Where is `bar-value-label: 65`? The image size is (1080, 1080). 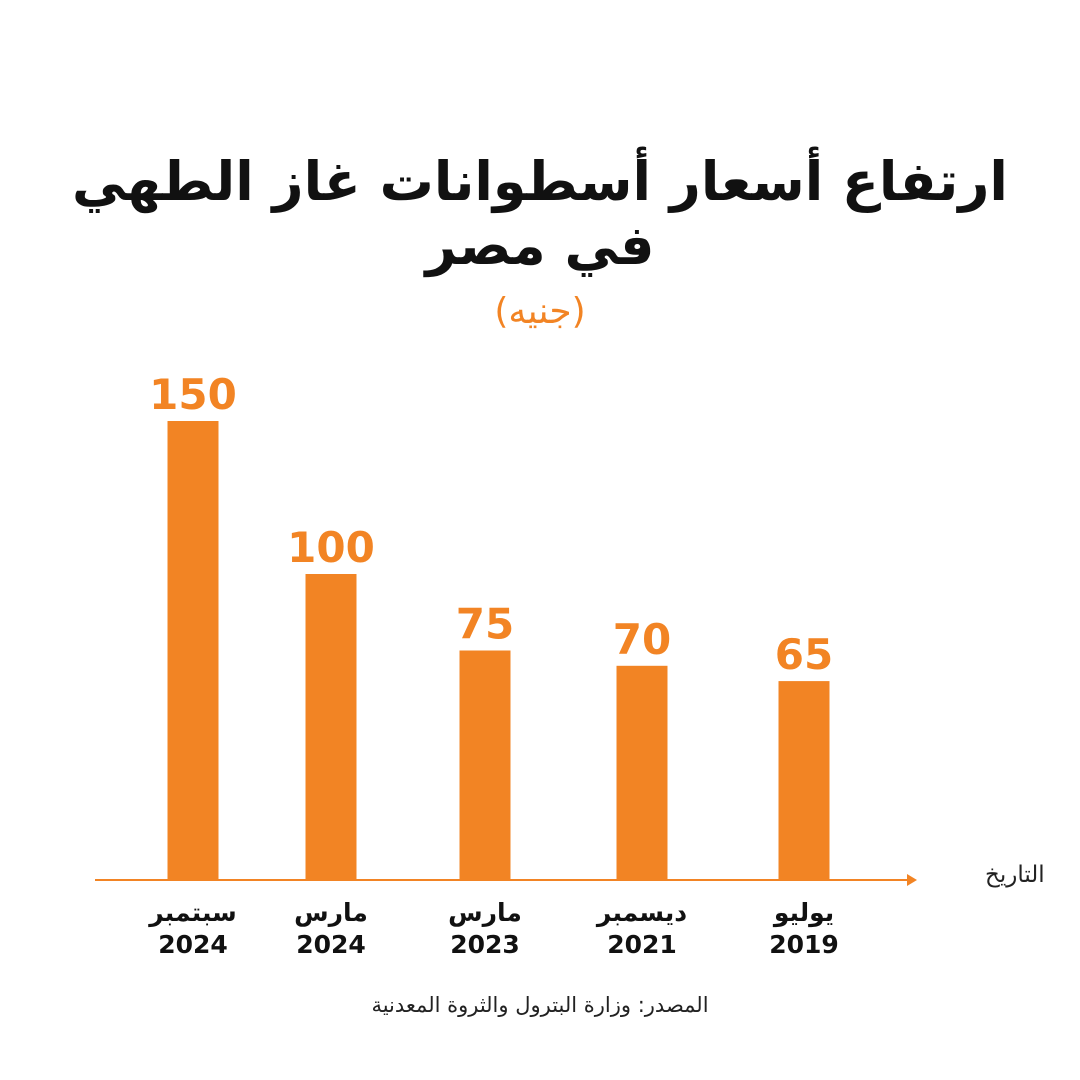
bar-value-label: 65 is located at coordinates (804, 654).